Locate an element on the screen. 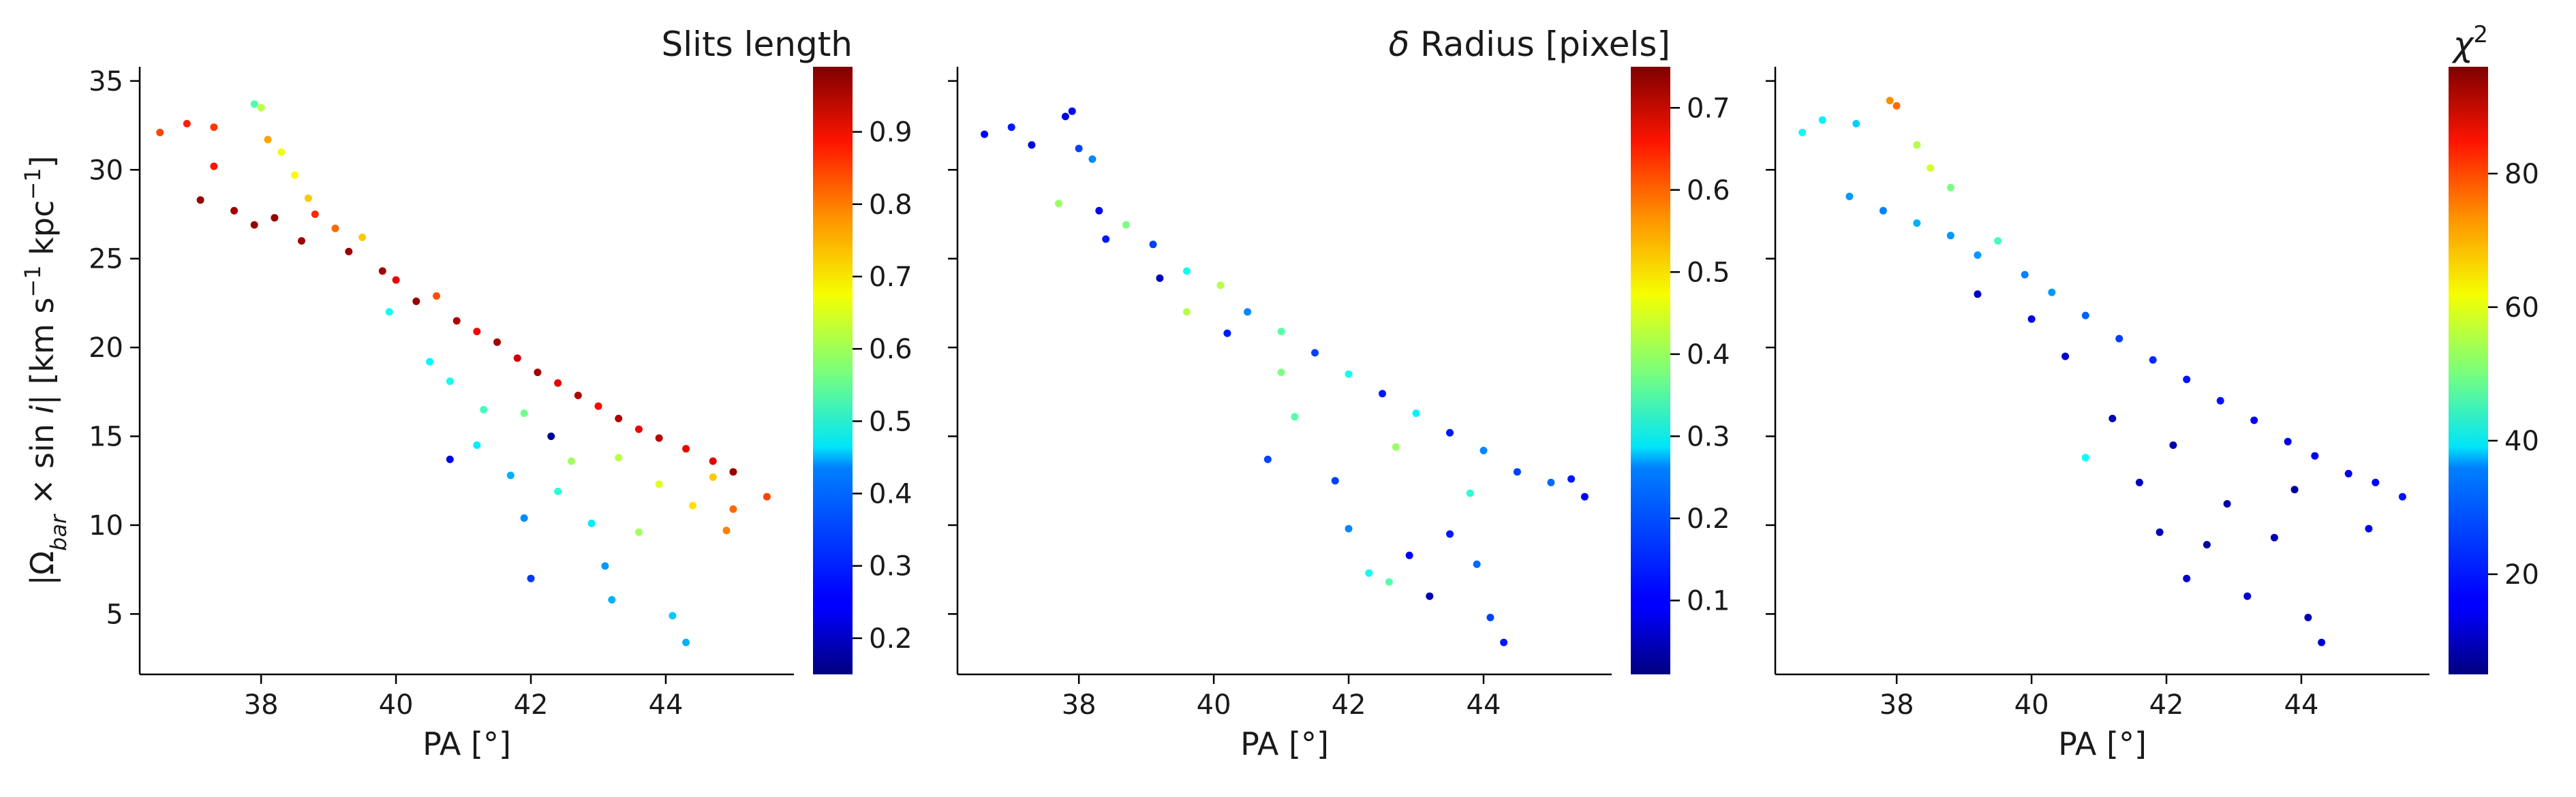 The image size is (2576, 797). y-tick-label: 20 is located at coordinates (106, 348).